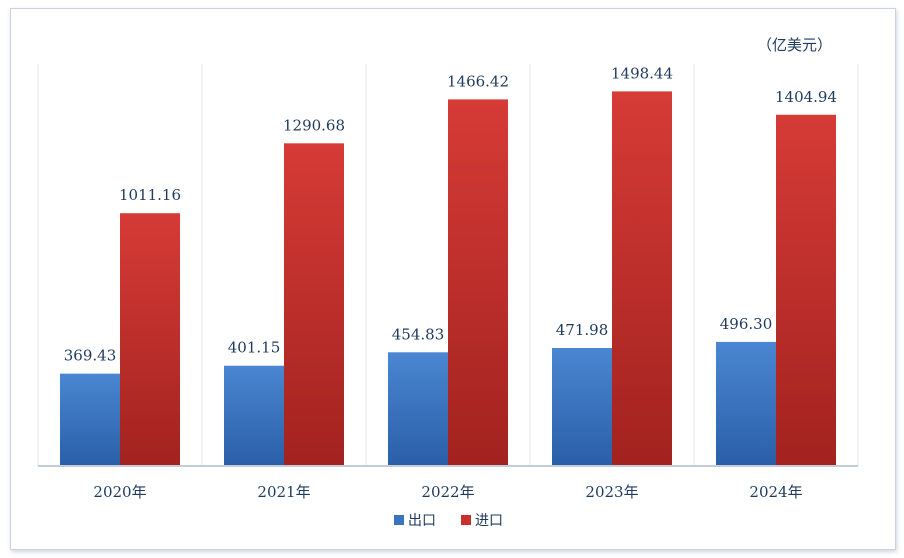  I want to click on export-value-label: 401.15, so click(254, 348).